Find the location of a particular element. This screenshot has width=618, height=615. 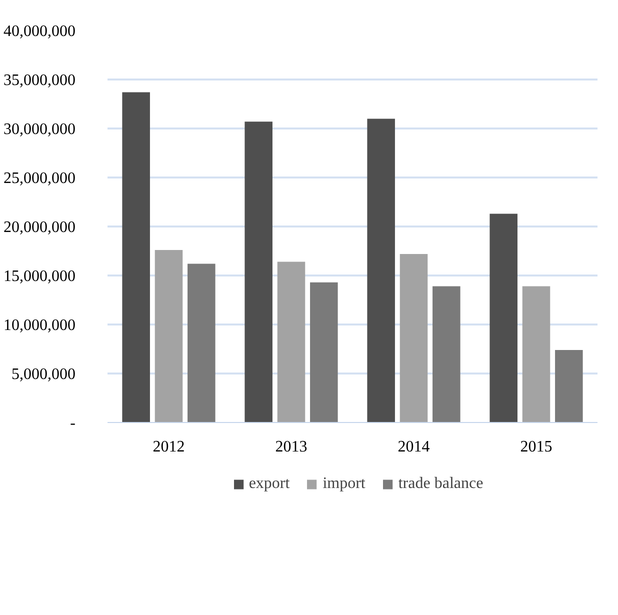

x-tick-label: 2012 is located at coordinates (168, 447).